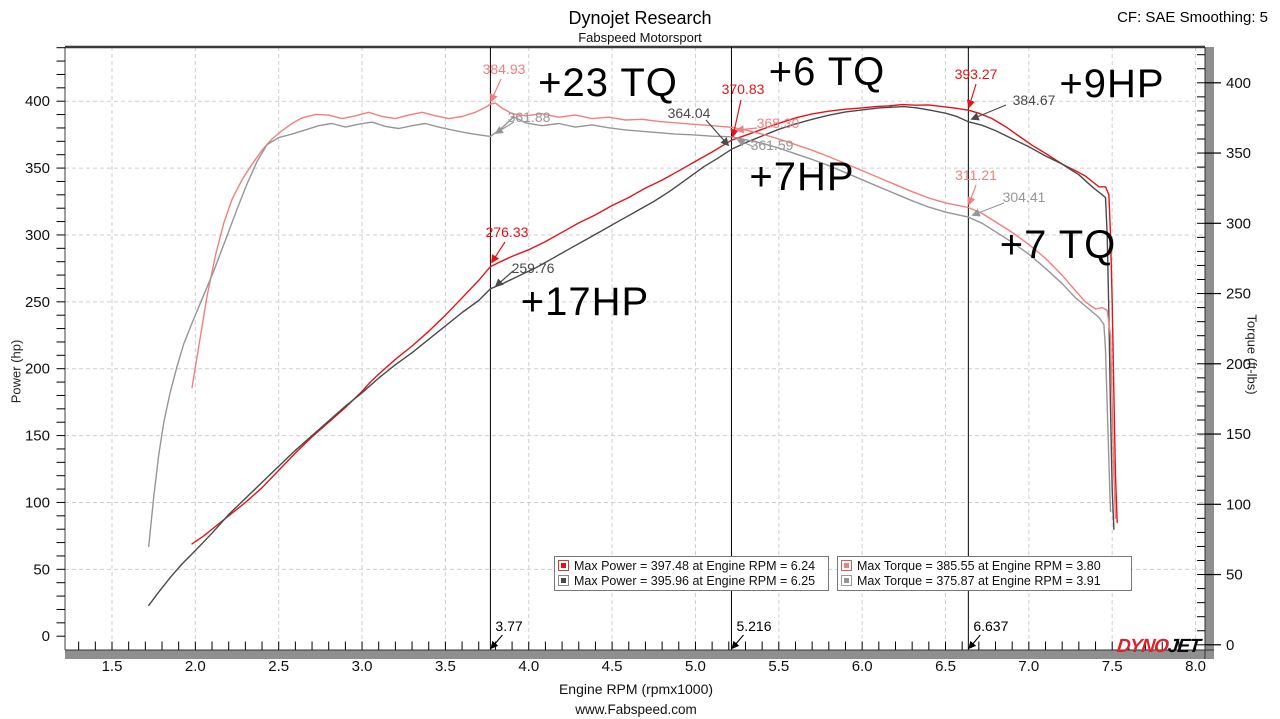 The width and height of the screenshot is (1280, 719). Describe the element at coordinates (1034, 100) in the screenshot. I see `point-value-label: 384.67` at that location.